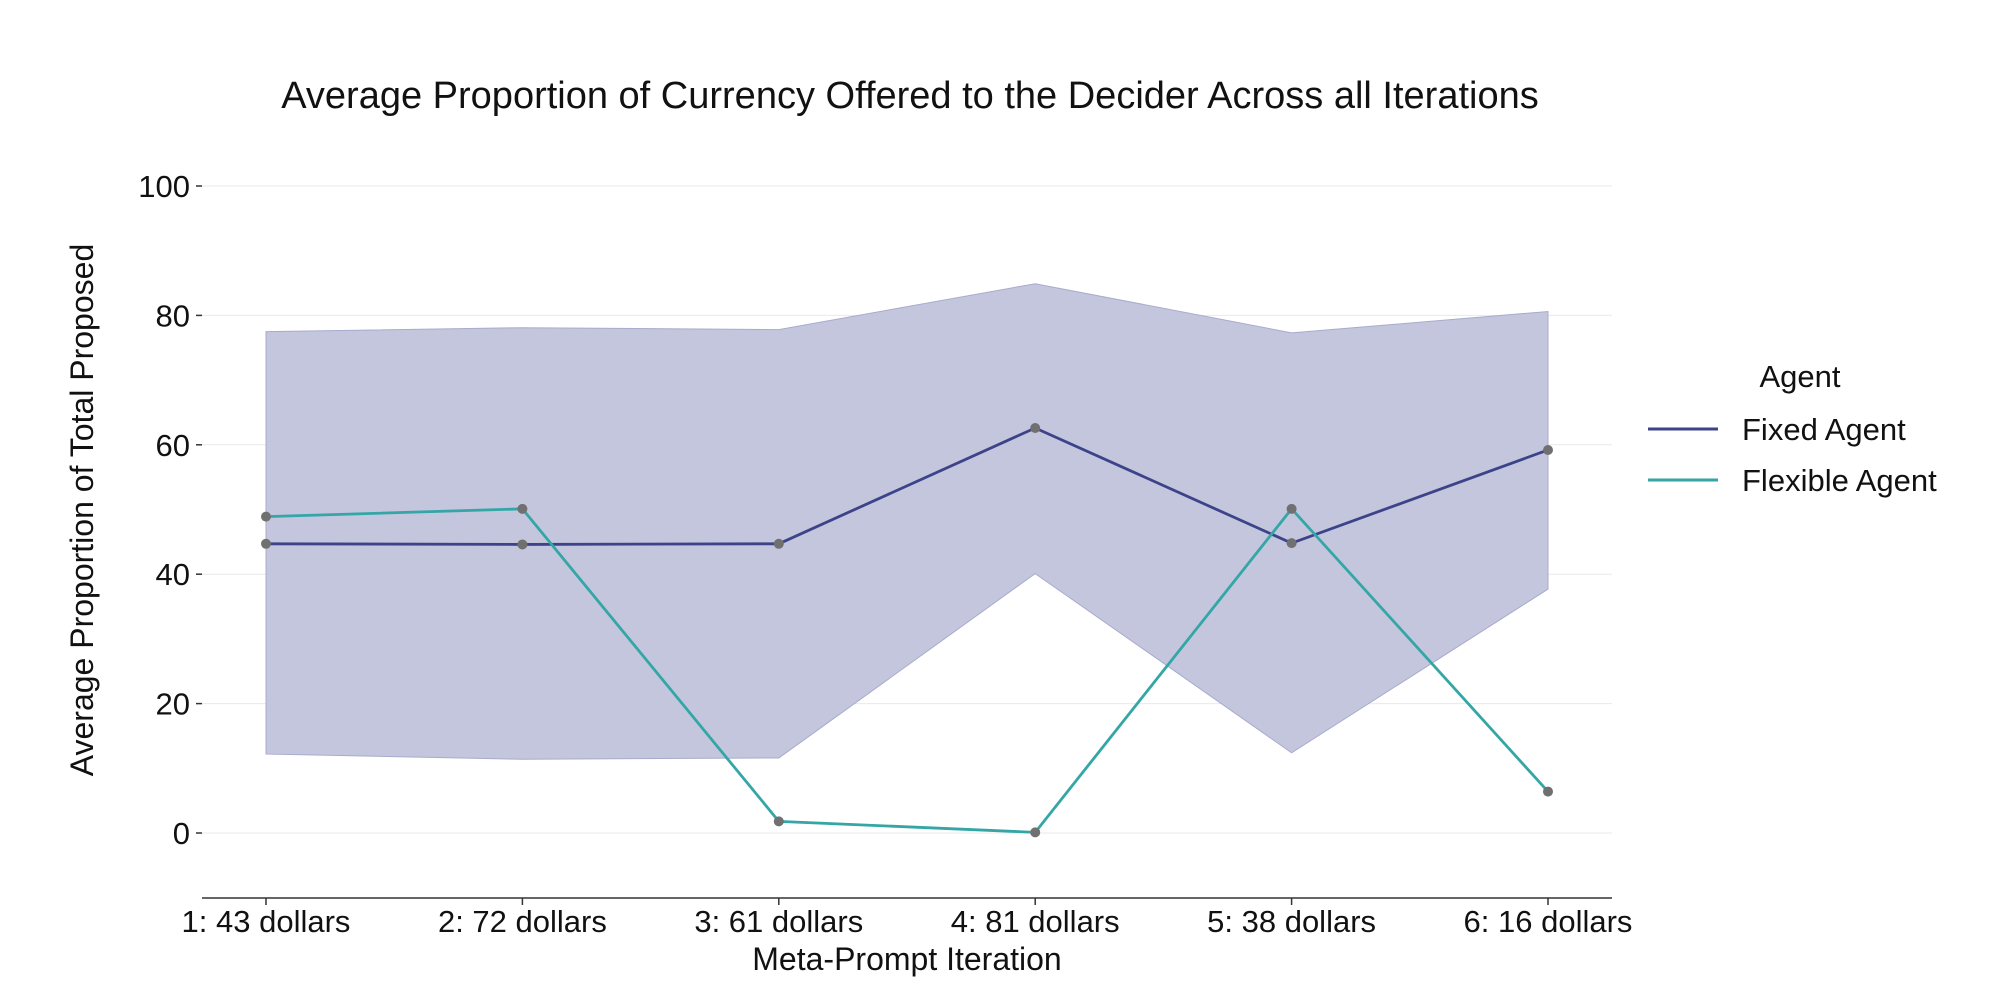  I want to click on x-tick-label: 3: 61 dollars, so click(778, 921).